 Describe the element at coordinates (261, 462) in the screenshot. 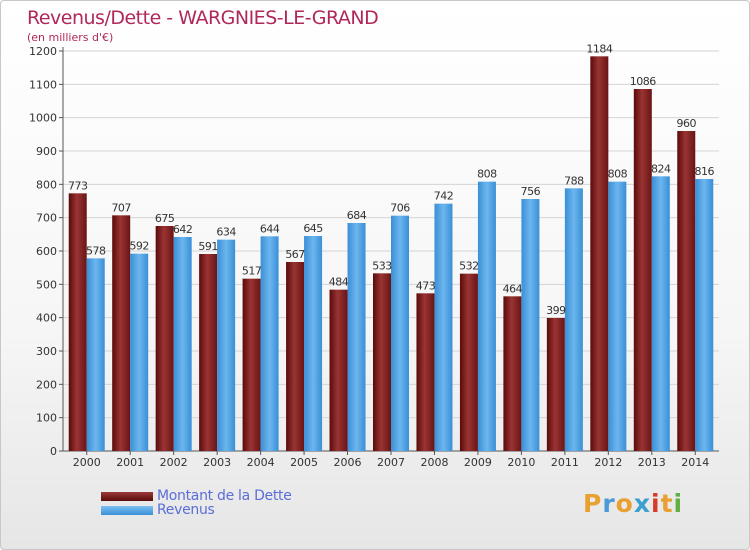

I see `x-tick-label: 2004` at that location.